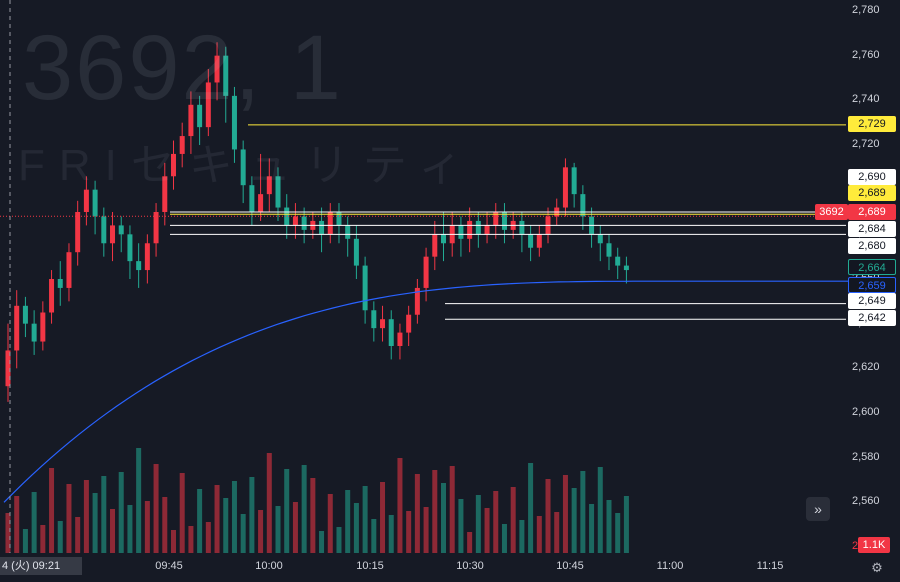 The height and width of the screenshot is (582, 900). What do you see at coordinates (831, 212) in the screenshot?
I see `symbol-badge: 3692` at bounding box center [831, 212].